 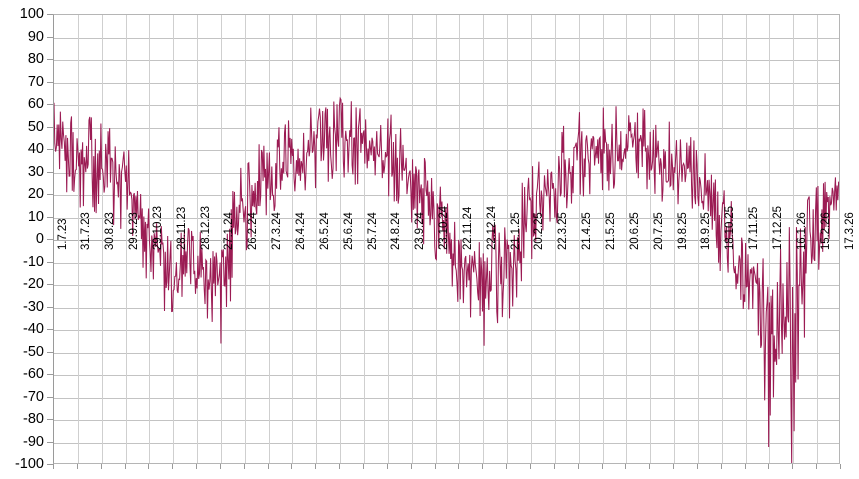 What do you see at coordinates (611, 231) in the screenshot?
I see `x-tick-label: 21.5.25` at bounding box center [611, 231].